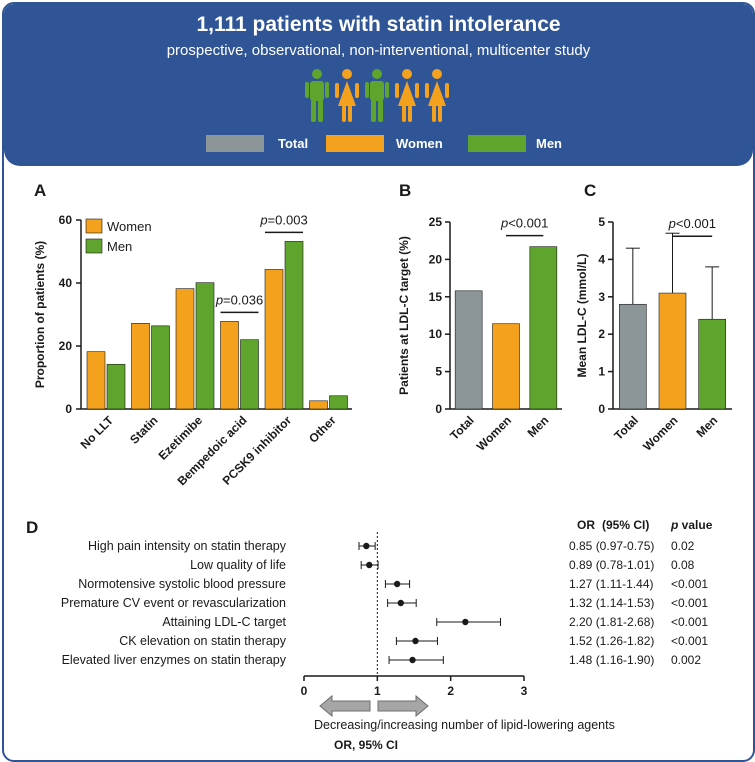 This screenshot has height=762, width=755. I want to click on panel-c-ytick-label: 1, so click(601, 372).